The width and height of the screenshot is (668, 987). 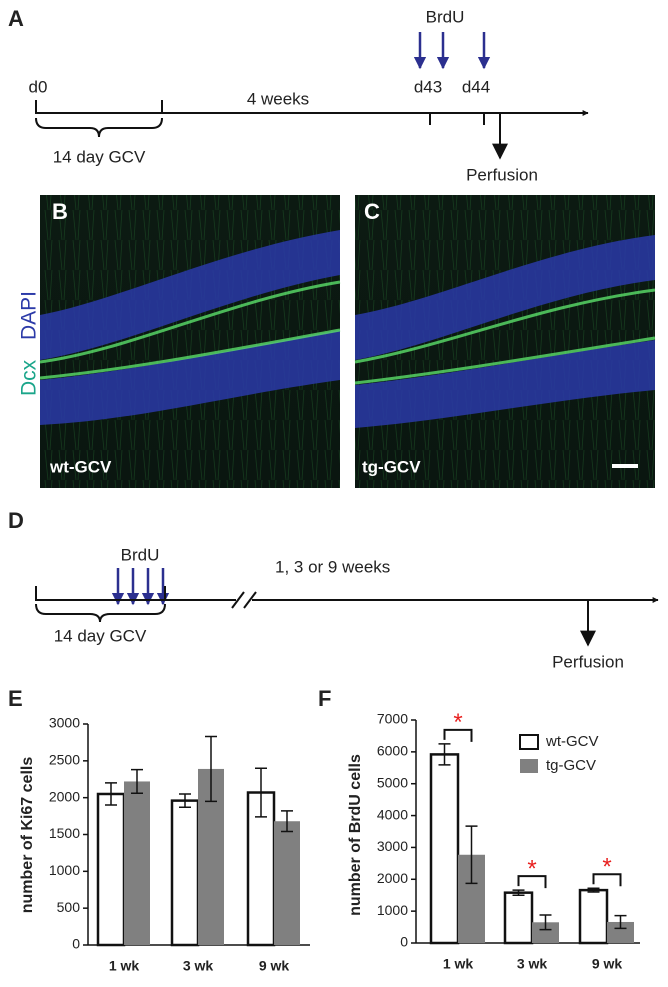 I want to click on interval-label: 1, 3 or 9 weeks, so click(x=332, y=566).